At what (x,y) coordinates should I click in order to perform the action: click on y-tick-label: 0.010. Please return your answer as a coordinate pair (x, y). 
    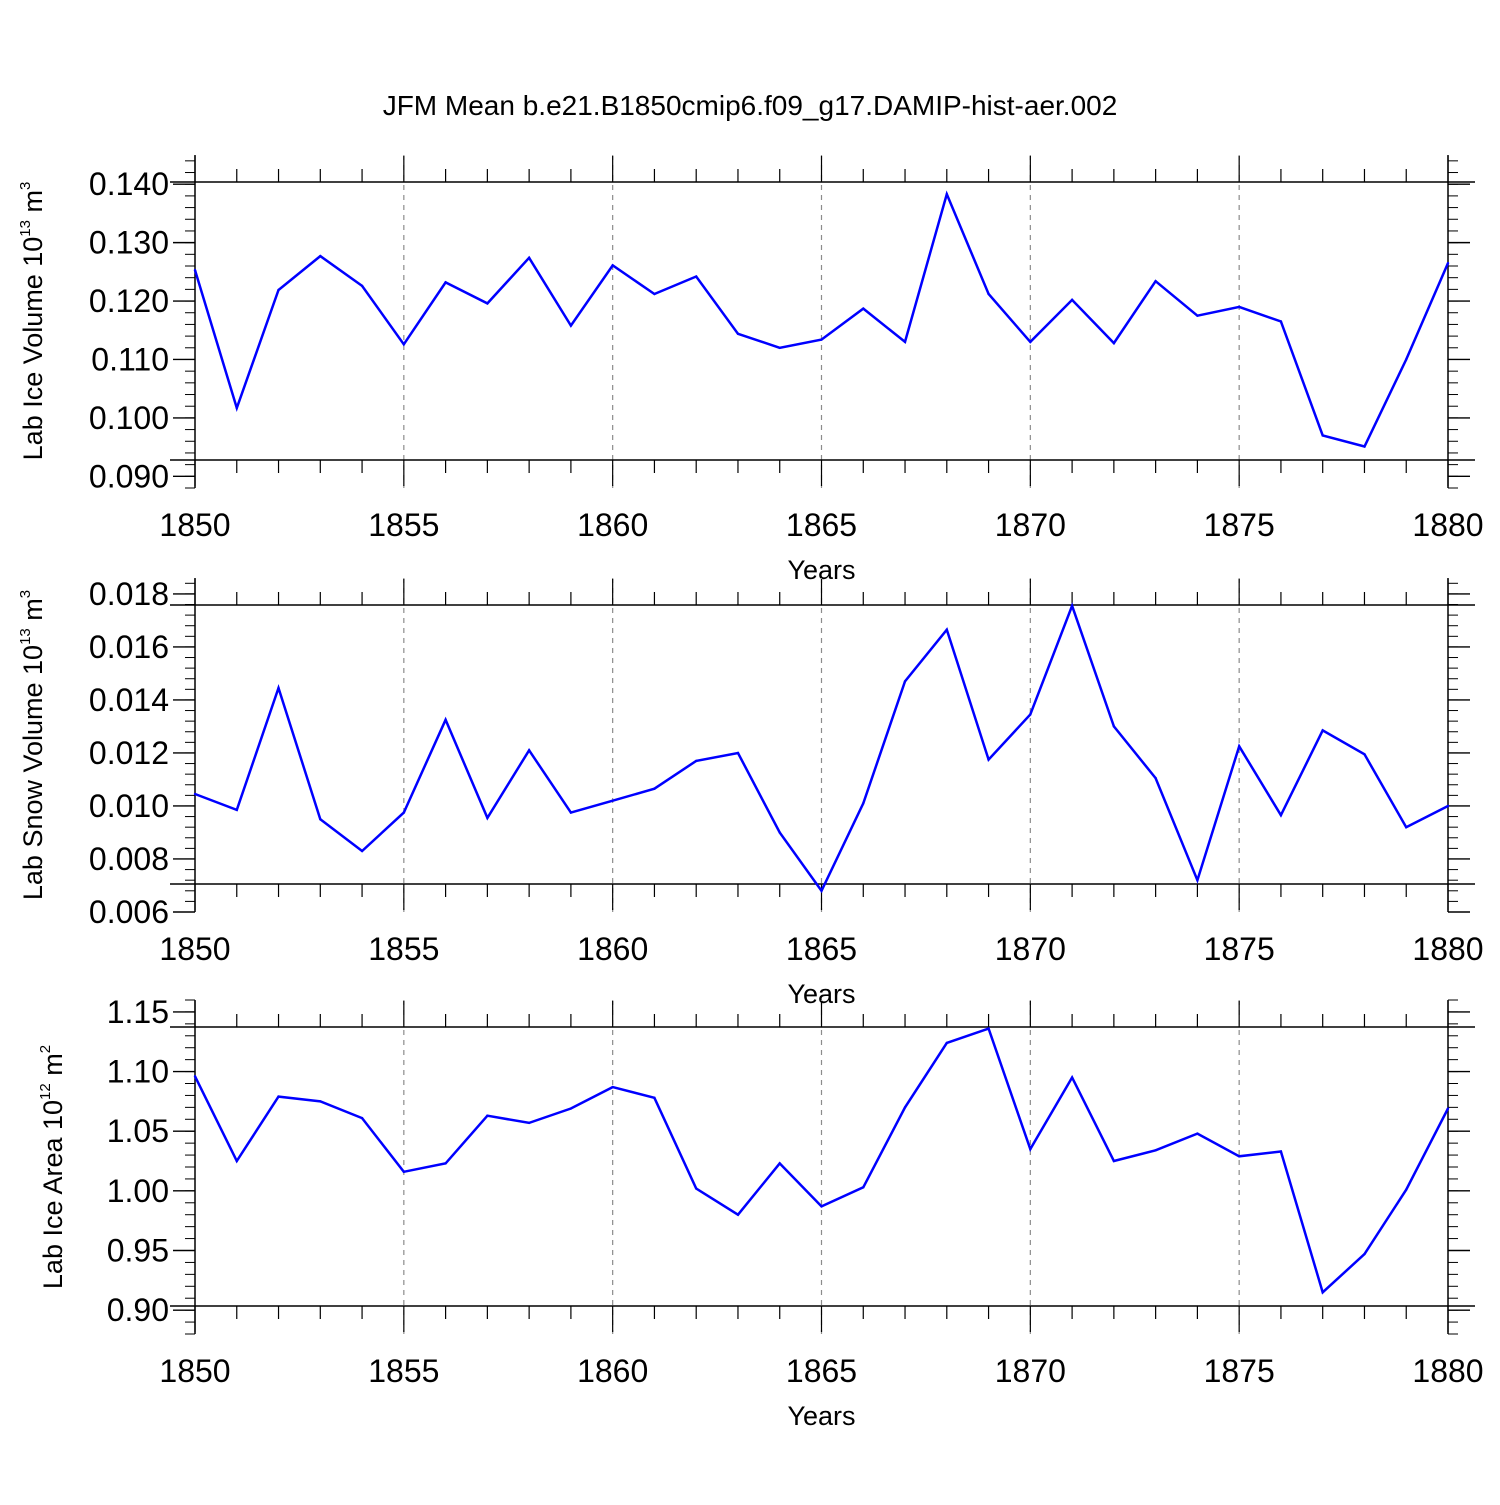
    Looking at the image, I should click on (129, 806).